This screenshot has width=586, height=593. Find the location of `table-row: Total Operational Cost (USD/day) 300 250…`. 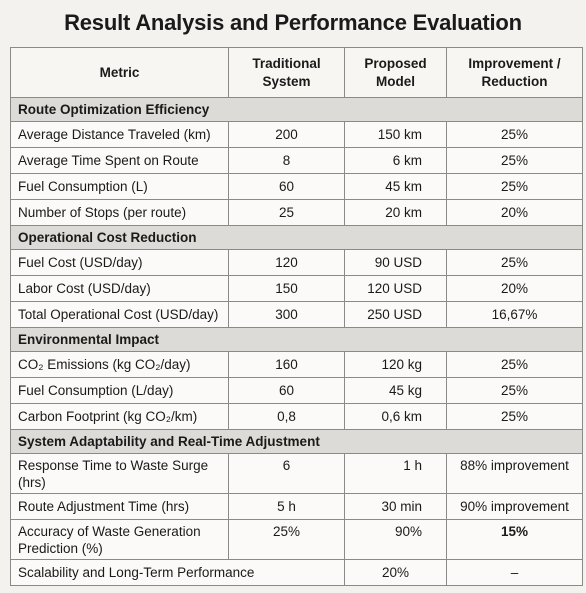

table-row: Total Operational Cost (USD/day) 300 250… is located at coordinates (296, 314).